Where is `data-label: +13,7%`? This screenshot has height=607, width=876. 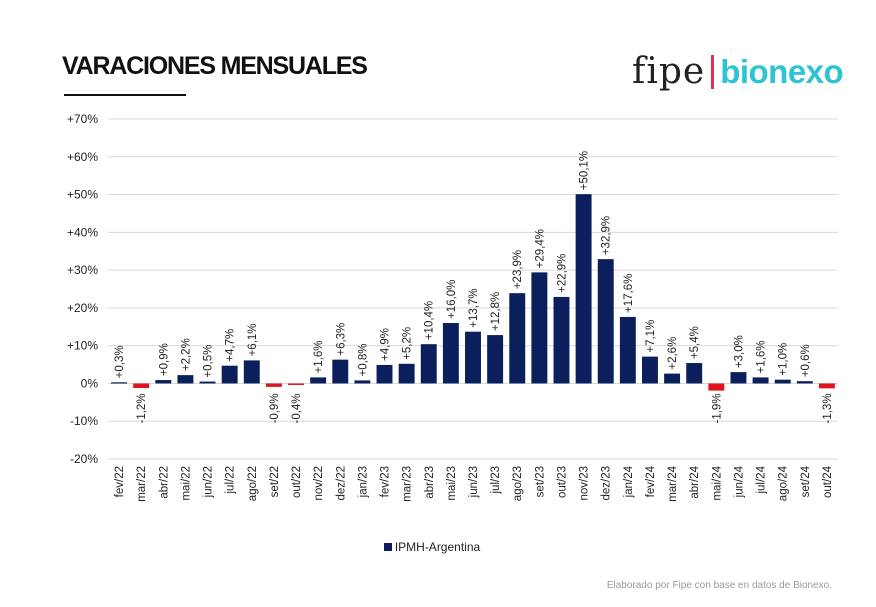
data-label: +13,7% is located at coordinates (474, 307).